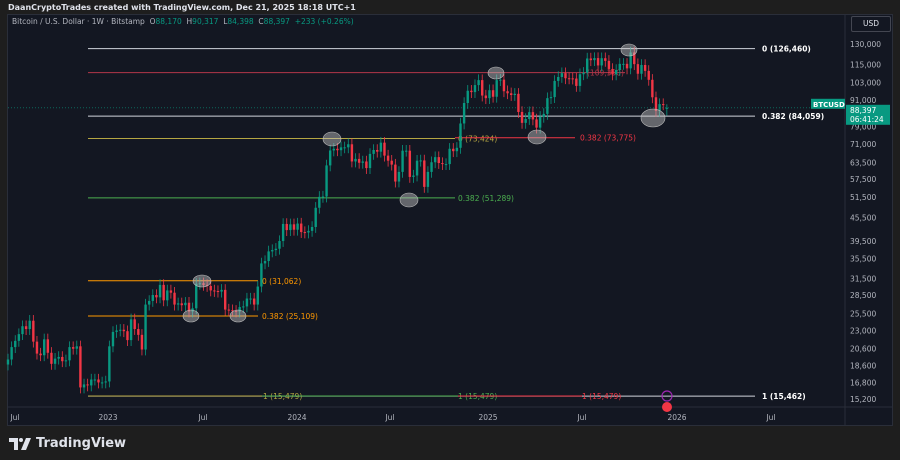 The width and height of the screenshot is (900, 460). What do you see at coordinates (865, 64) in the screenshot?
I see `price-tick: 115,000` at bounding box center [865, 64].